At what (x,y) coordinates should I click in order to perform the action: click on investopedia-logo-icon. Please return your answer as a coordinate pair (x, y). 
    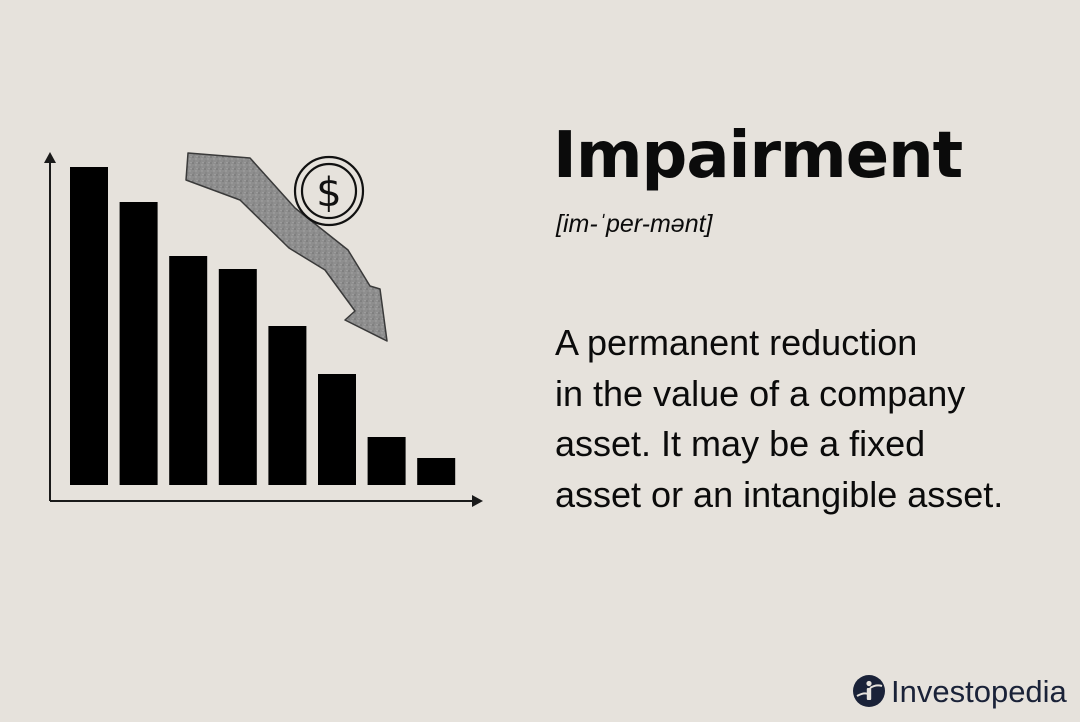
    Looking at the image, I should click on (869, 691).